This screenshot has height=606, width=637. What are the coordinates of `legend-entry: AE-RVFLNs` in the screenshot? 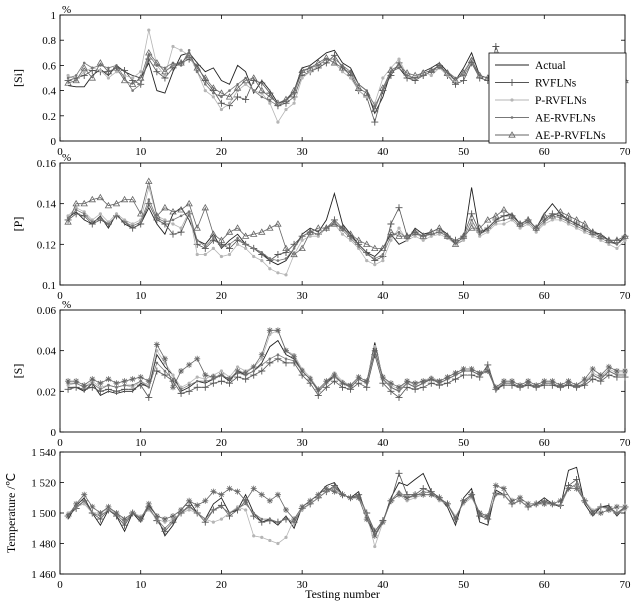 It's located at (545, 119).